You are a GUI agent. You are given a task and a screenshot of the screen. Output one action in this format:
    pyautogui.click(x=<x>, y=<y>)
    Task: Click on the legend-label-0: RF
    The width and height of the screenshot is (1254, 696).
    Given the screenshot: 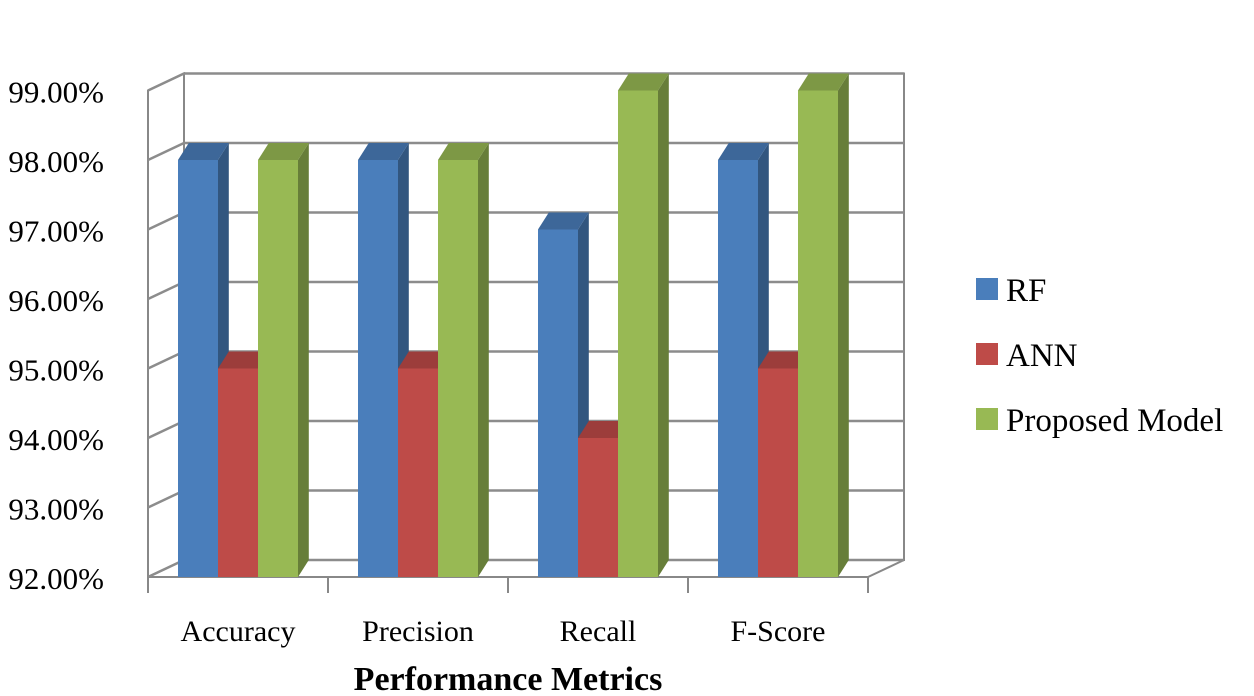 What is the action you would take?
    pyautogui.click(x=1026, y=291)
    